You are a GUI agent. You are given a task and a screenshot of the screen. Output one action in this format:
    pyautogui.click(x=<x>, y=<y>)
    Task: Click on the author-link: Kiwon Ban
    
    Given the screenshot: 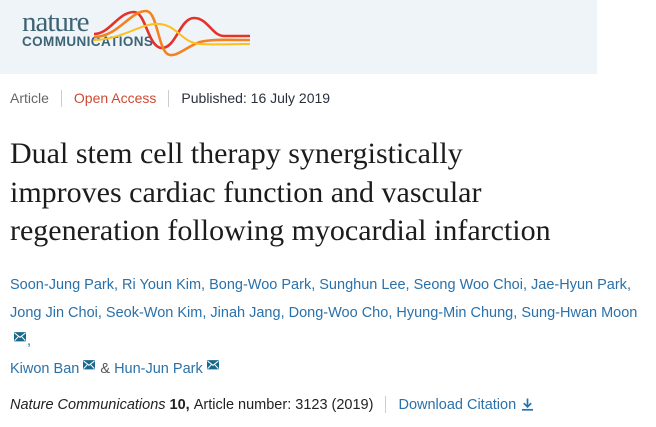 What is the action you would take?
    pyautogui.click(x=45, y=368)
    